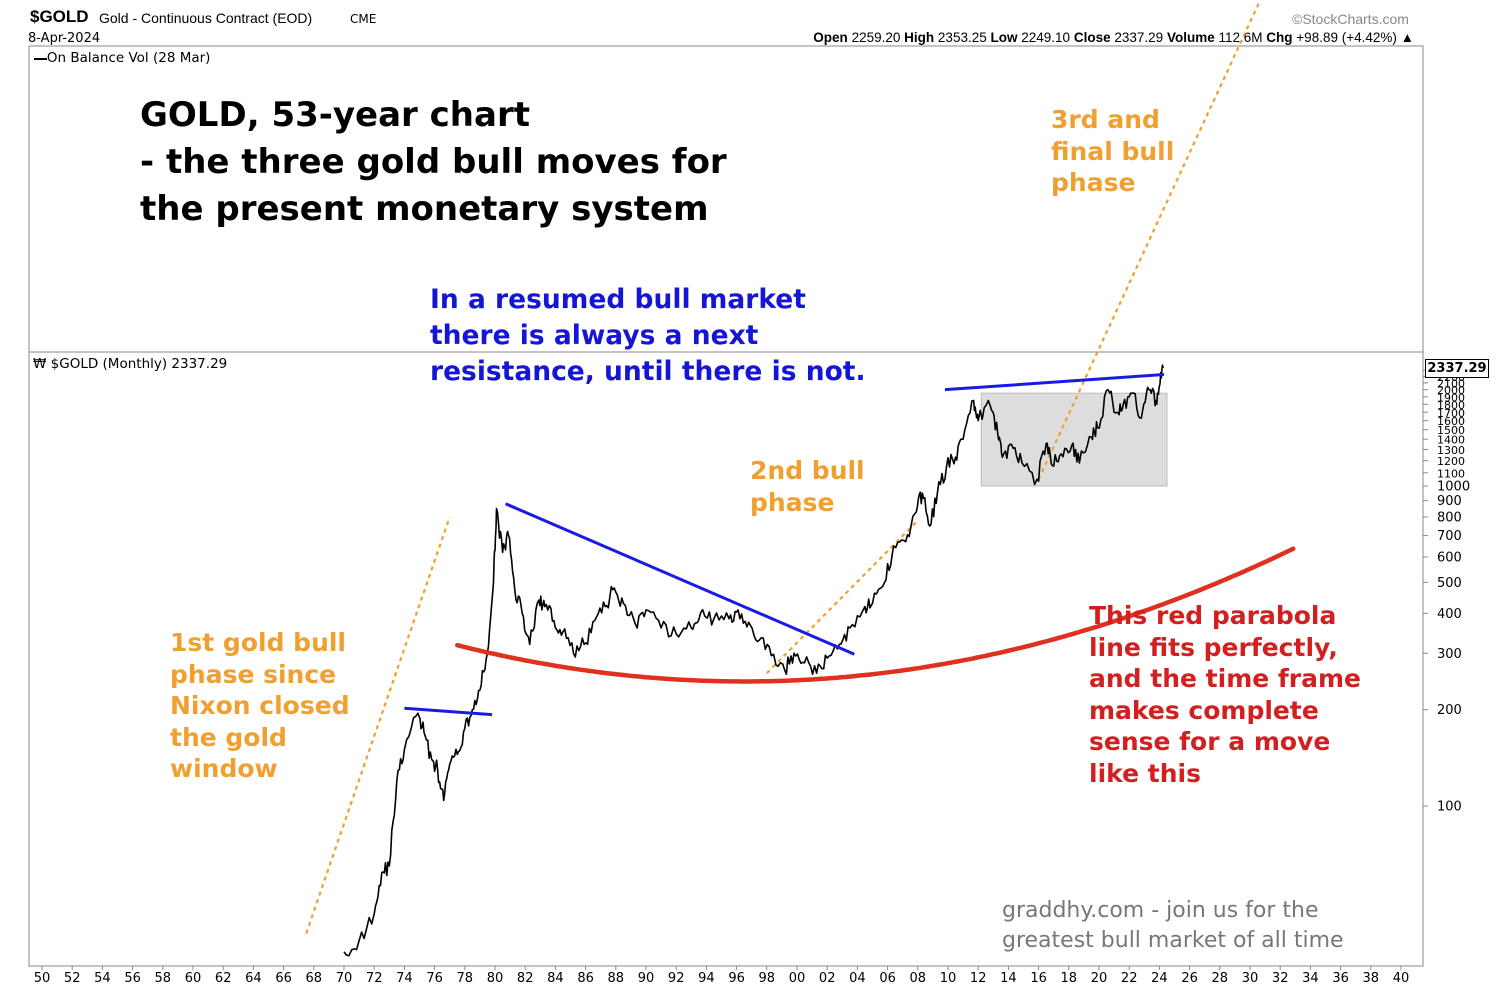  Describe the element at coordinates (1350, 19) in the screenshot. I see `brand-watermark: ©StockCharts.com` at that location.